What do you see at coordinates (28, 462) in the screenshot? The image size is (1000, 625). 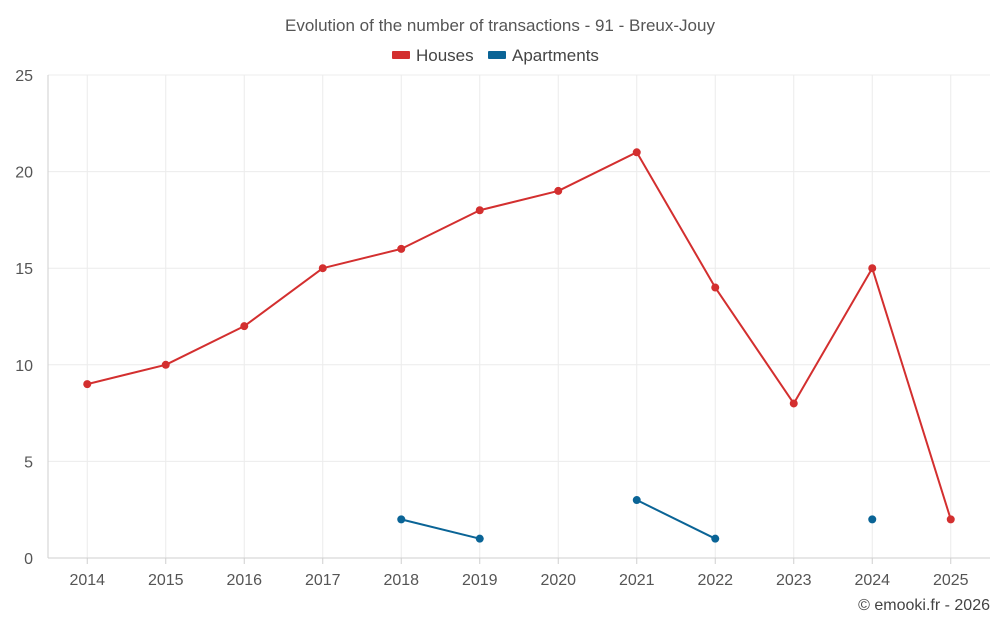 I see `y-tick-label: 5` at bounding box center [28, 462].